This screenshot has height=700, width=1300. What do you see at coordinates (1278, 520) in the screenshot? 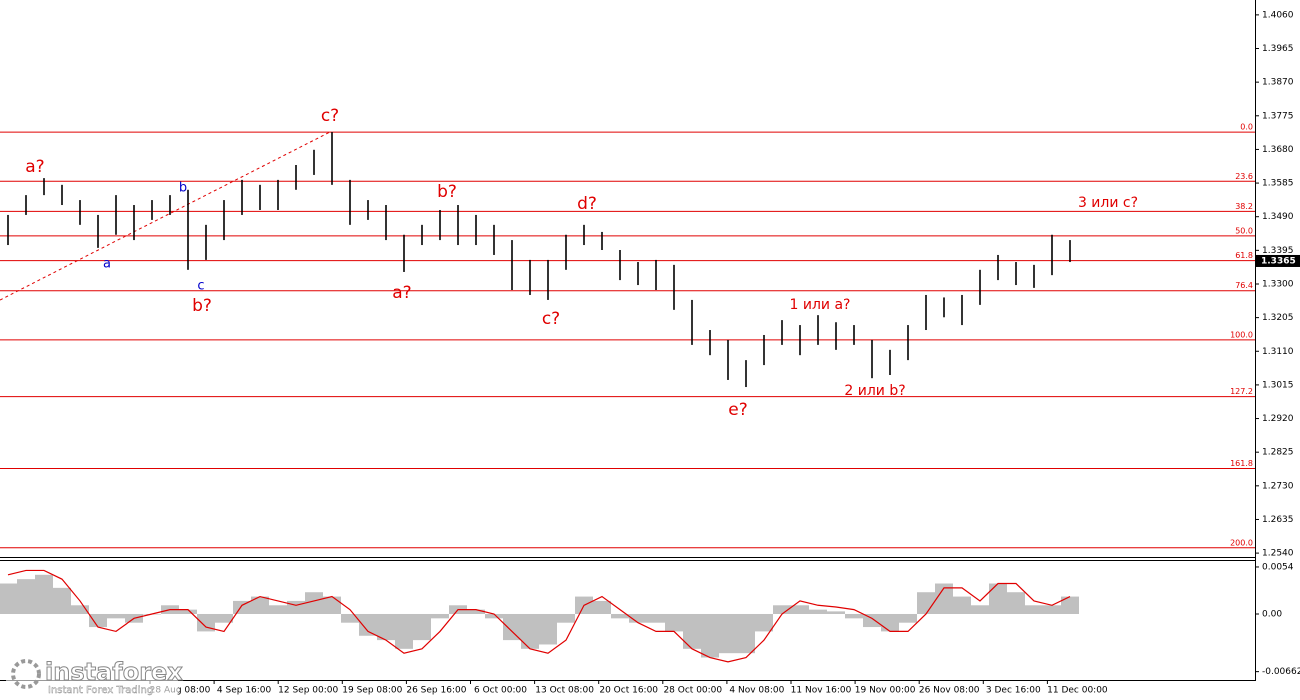
I see `y-tick-label: 1.2635` at bounding box center [1278, 520].